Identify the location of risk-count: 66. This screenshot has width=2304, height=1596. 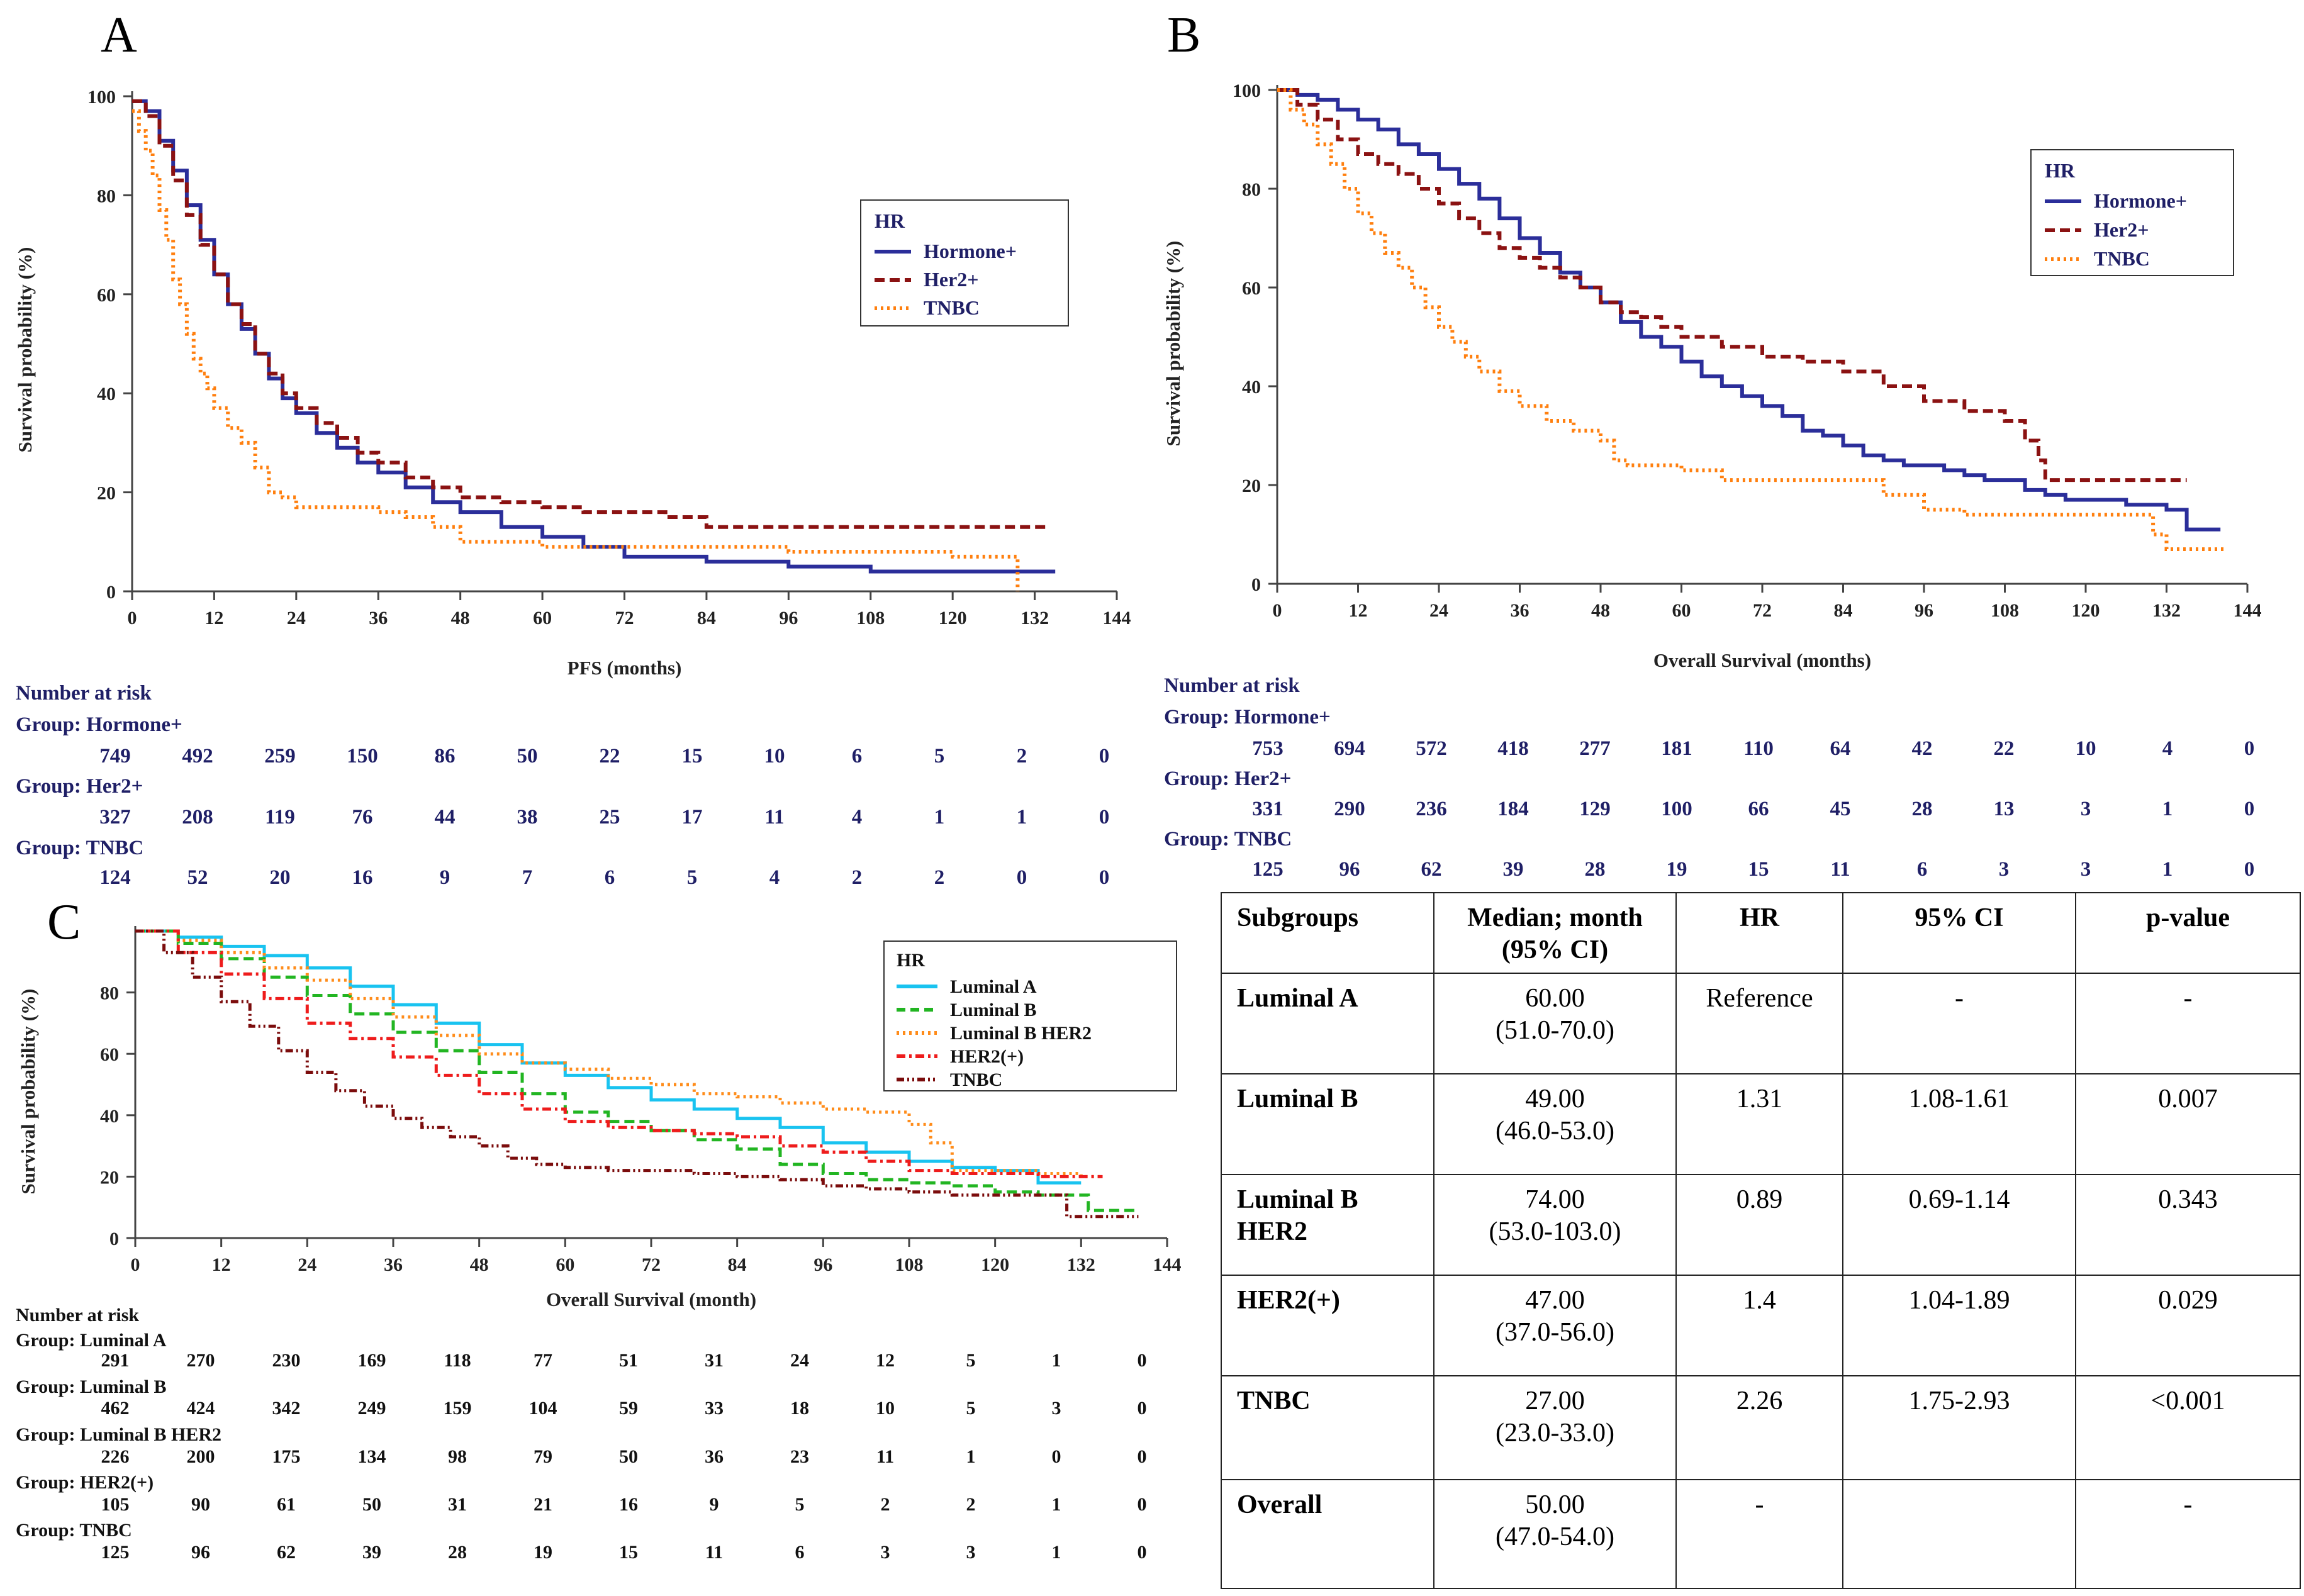
(1758, 809).